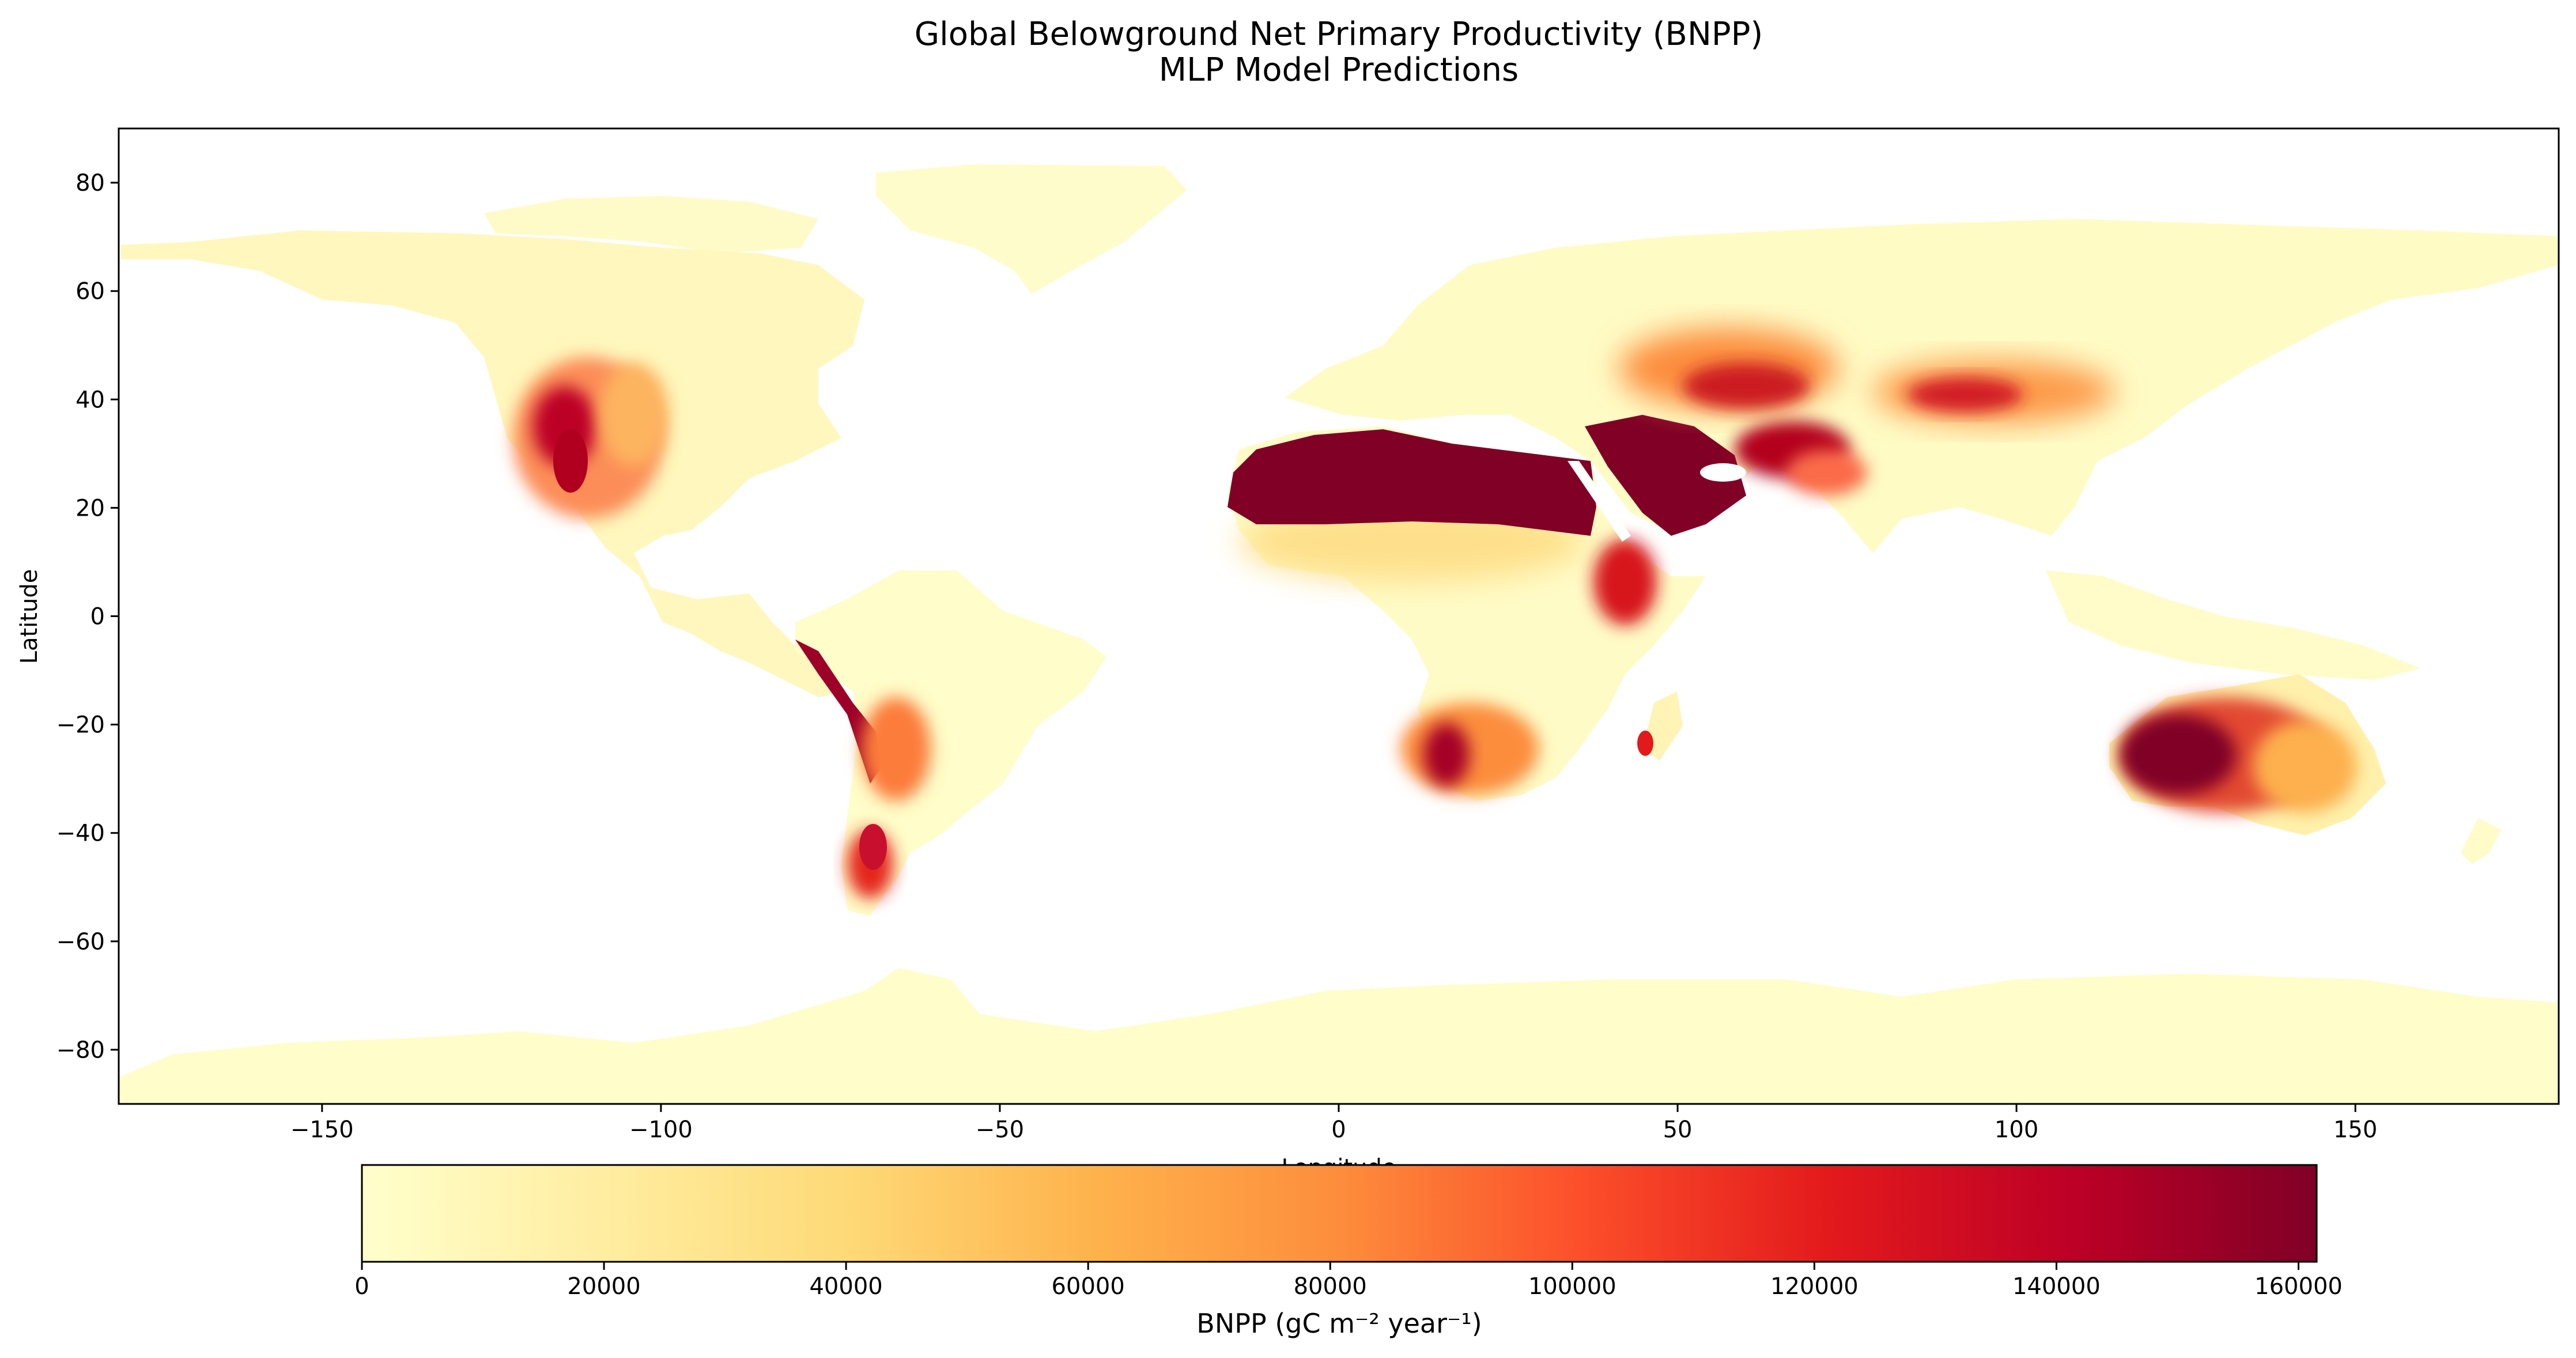 Image resolution: width=2576 pixels, height=1358 pixels. Describe the element at coordinates (1572, 1287) in the screenshot. I see `colorbar-tick-label: 100000` at that location.